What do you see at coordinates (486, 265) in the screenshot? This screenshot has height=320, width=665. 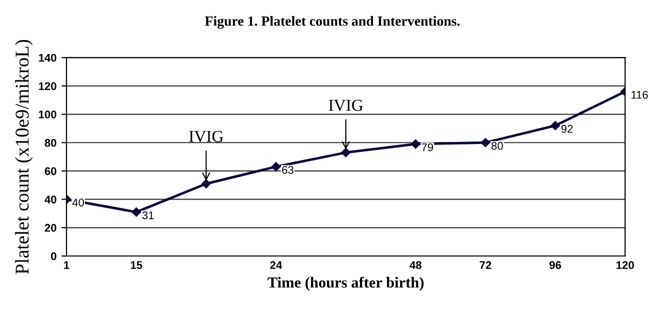 I see `x-tick-label: 72` at bounding box center [486, 265].